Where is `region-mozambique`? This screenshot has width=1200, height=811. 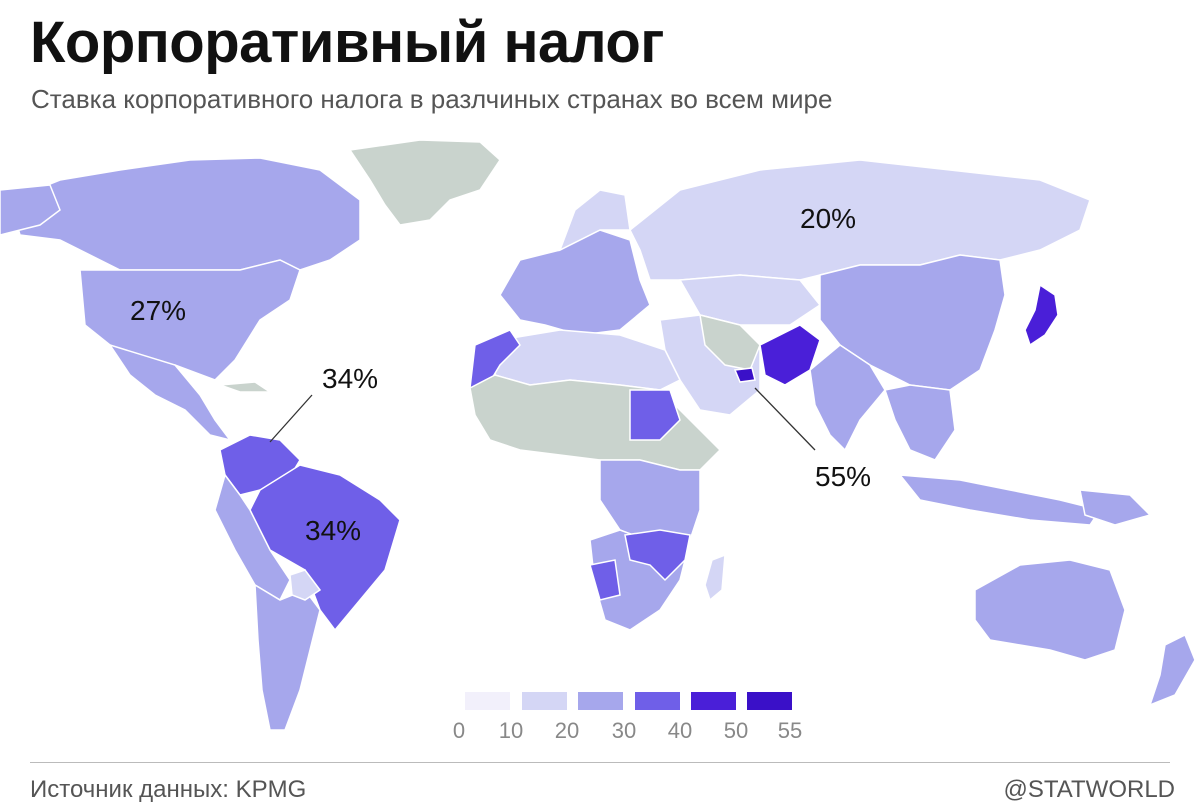
region-mozambique is located at coordinates (657, 555).